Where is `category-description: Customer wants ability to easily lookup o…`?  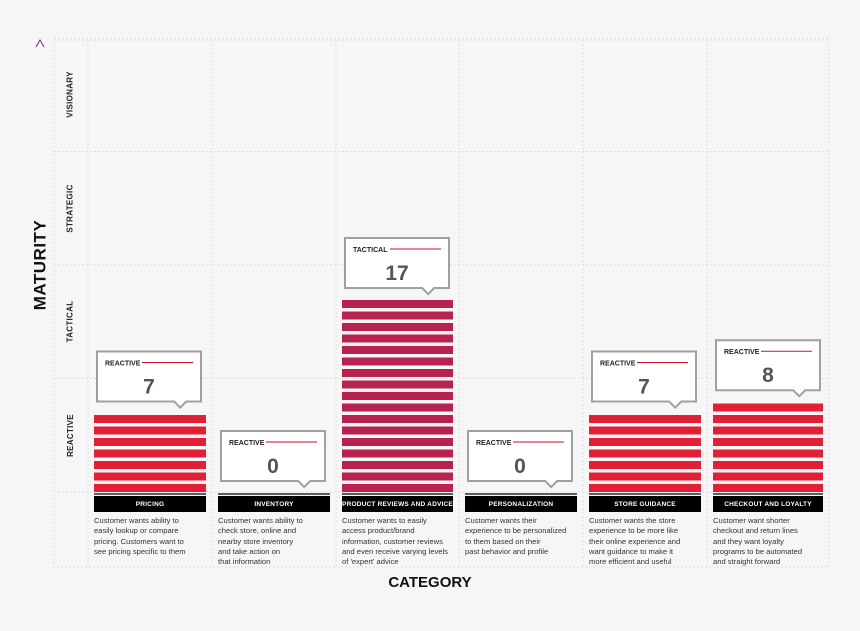
category-description: Customer wants ability to easily lookup o… is located at coordinates (155, 536).